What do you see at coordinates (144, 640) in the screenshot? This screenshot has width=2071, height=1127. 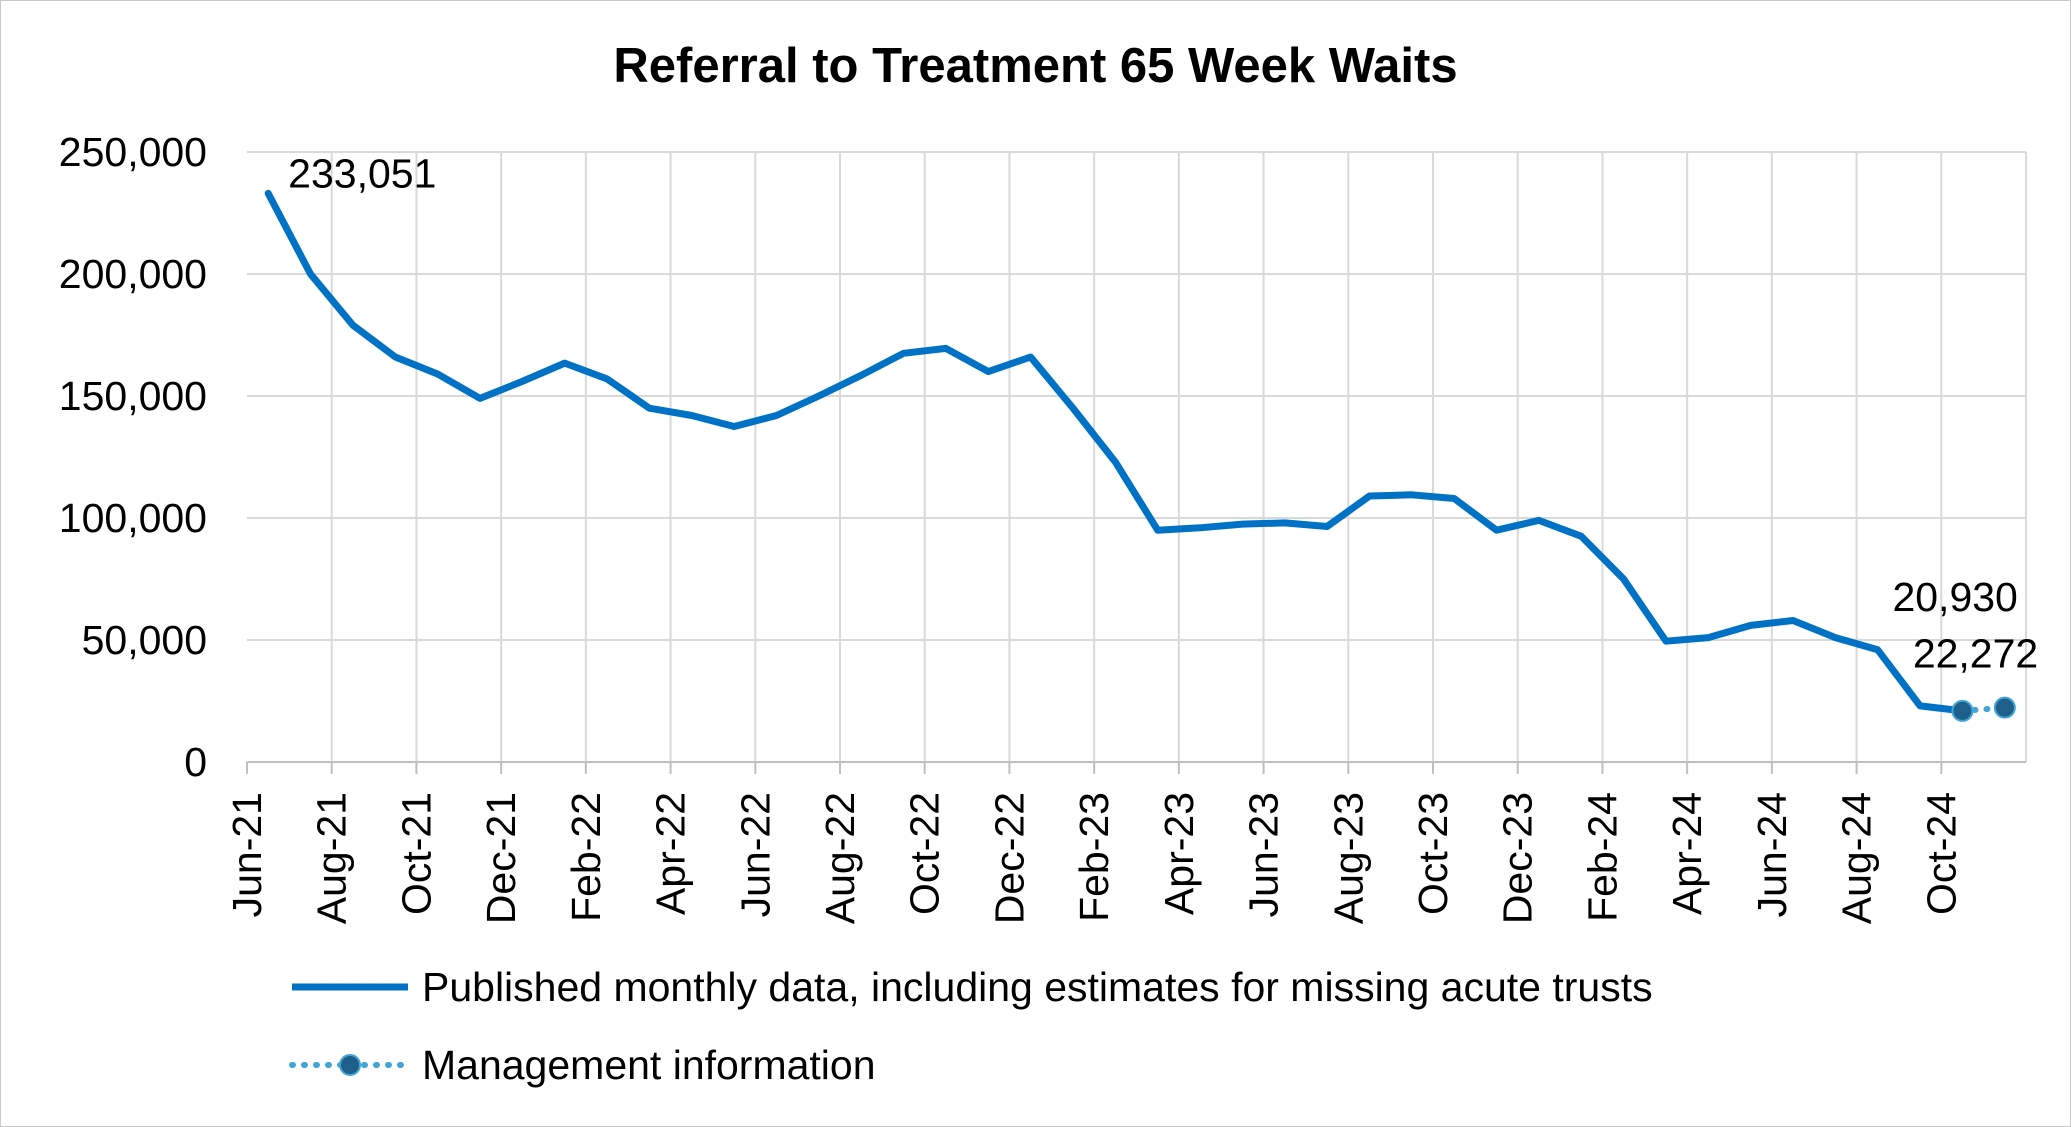 I see `y-tick-label: 50,000` at bounding box center [144, 640].